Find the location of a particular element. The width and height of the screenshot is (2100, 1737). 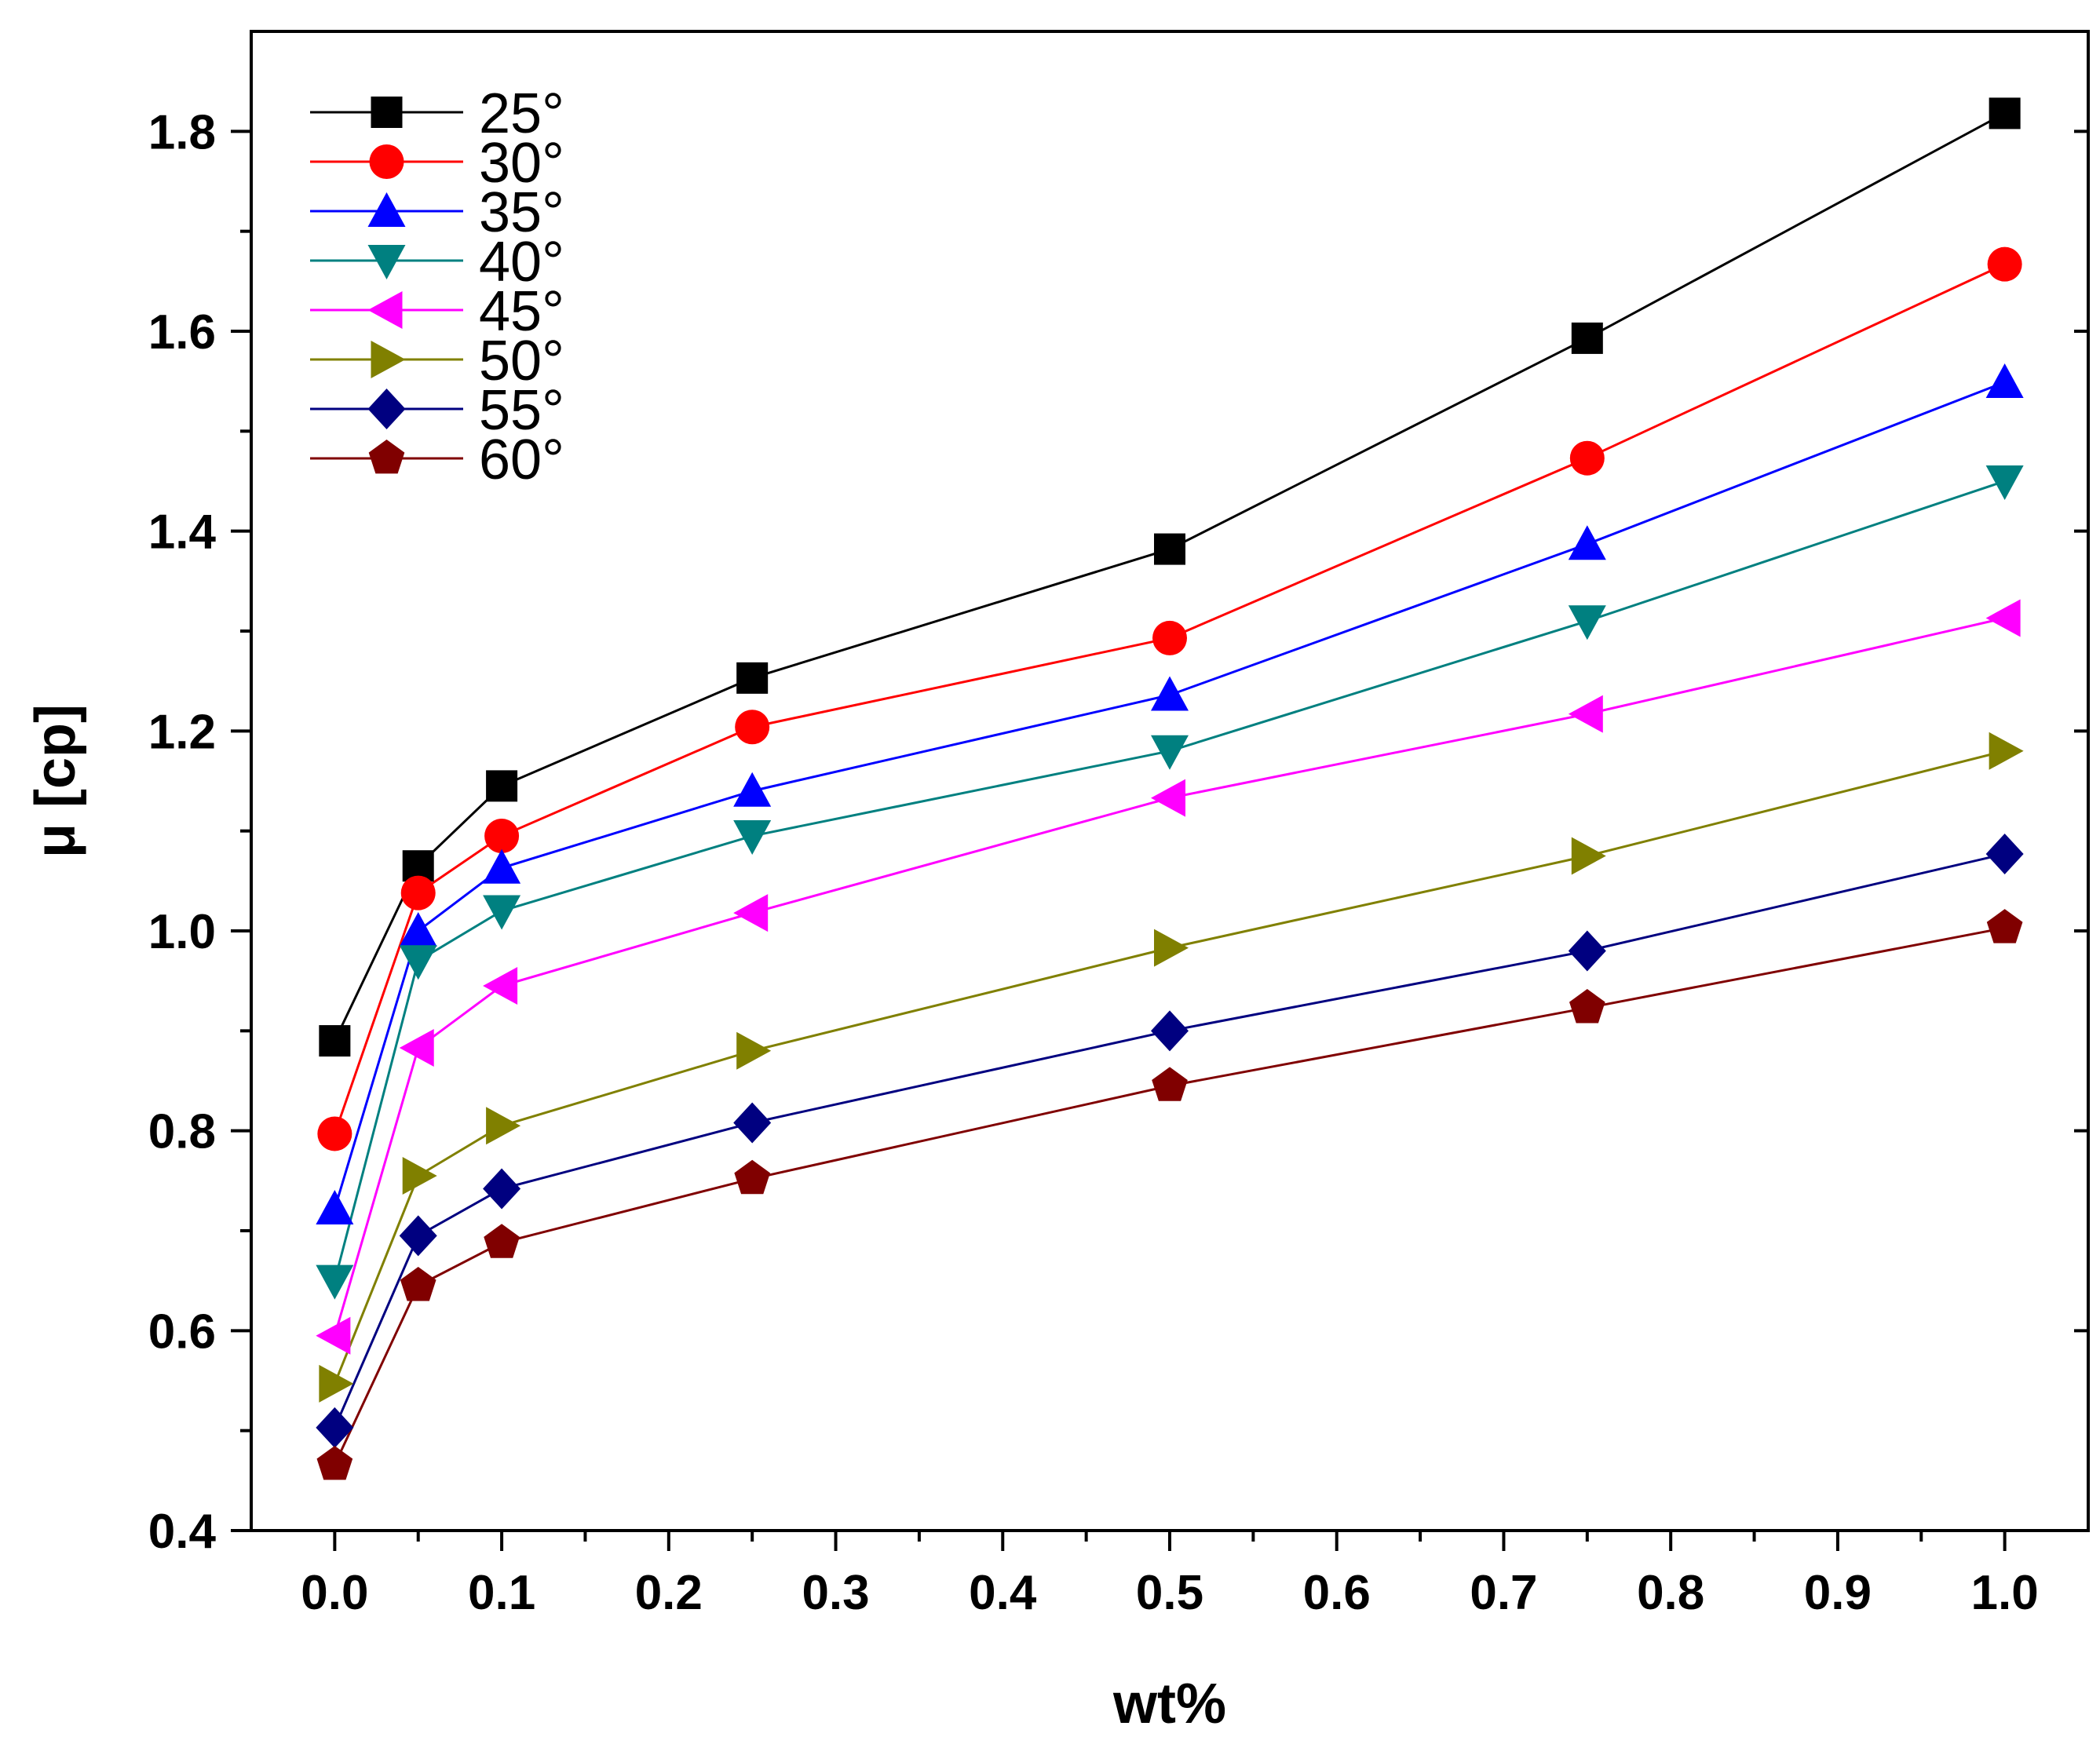

x-tick-label: 0.9 is located at coordinates (1838, 1593).